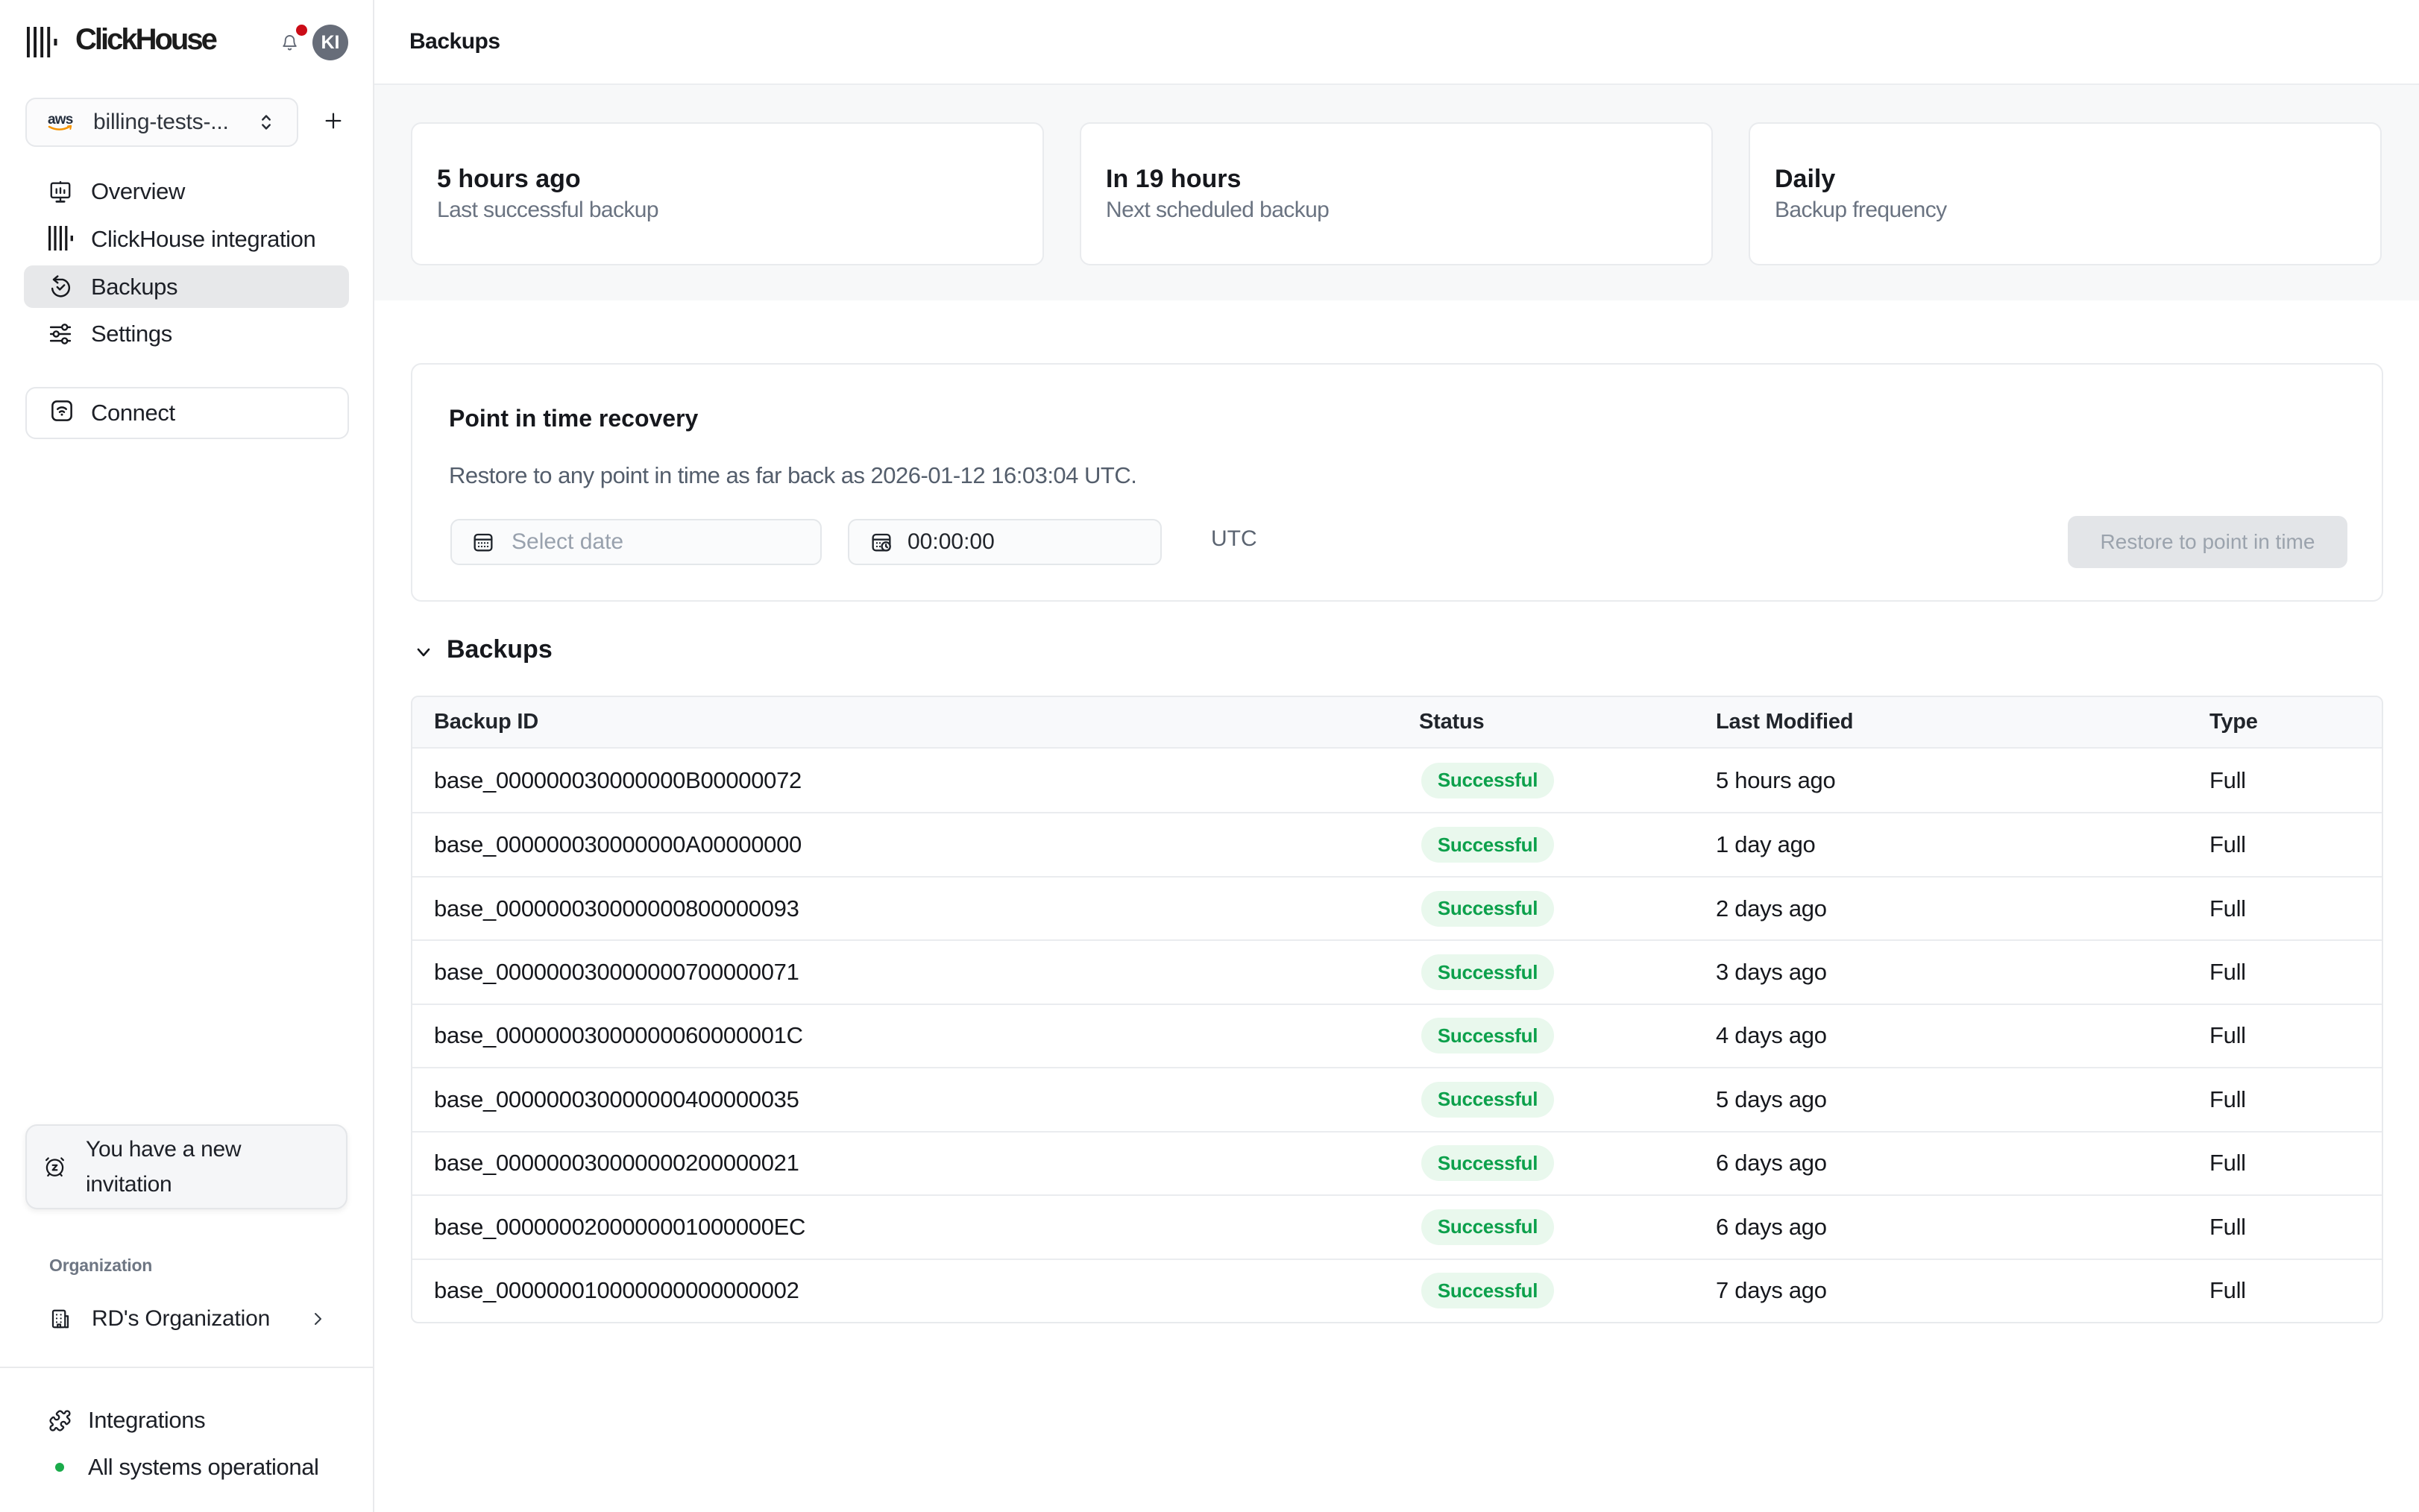  Describe the element at coordinates (60, 119) in the screenshot. I see `svg-text: aws` at that location.